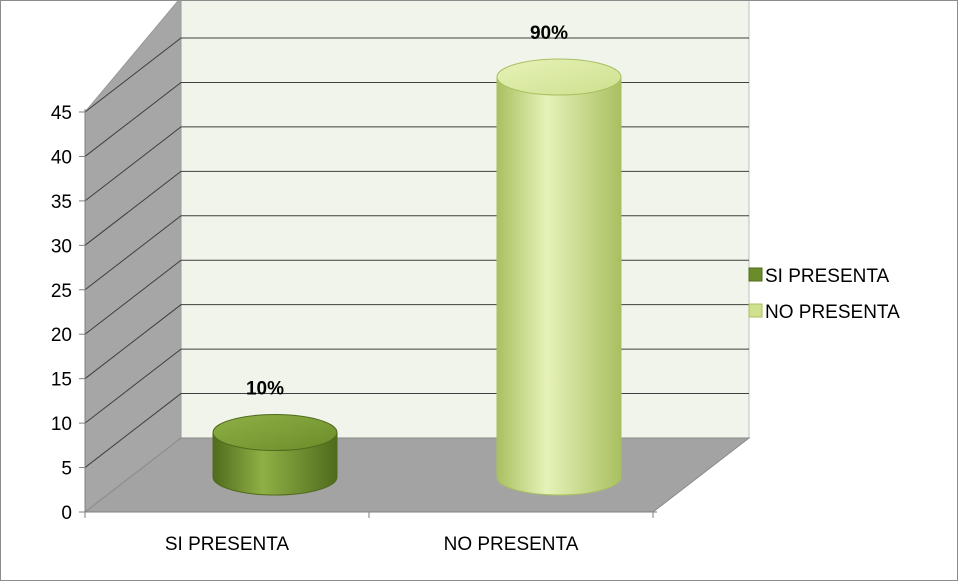 Image resolution: width=958 pixels, height=582 pixels. I want to click on y-tick-label: 15, so click(61, 380).